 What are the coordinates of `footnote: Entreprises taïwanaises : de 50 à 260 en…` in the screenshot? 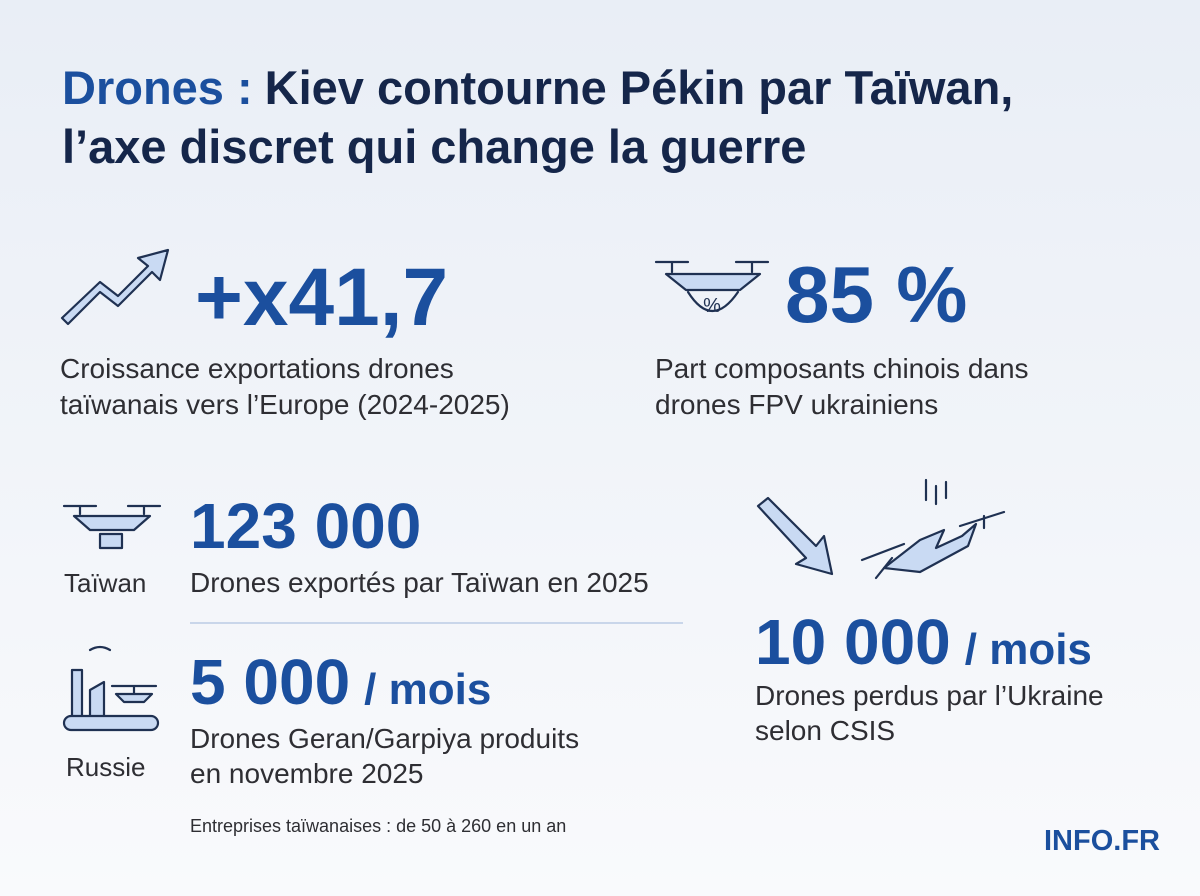 It's located at (378, 826).